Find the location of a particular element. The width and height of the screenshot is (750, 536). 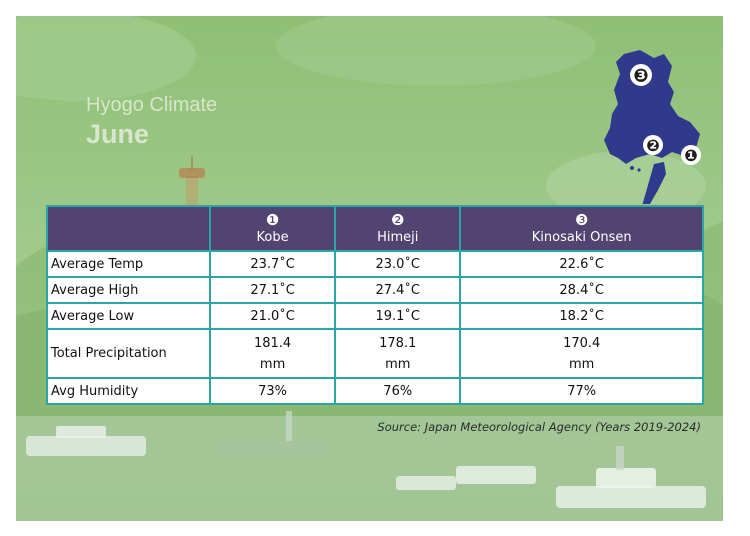

row-label: Total Precipitation is located at coordinates (128, 353).